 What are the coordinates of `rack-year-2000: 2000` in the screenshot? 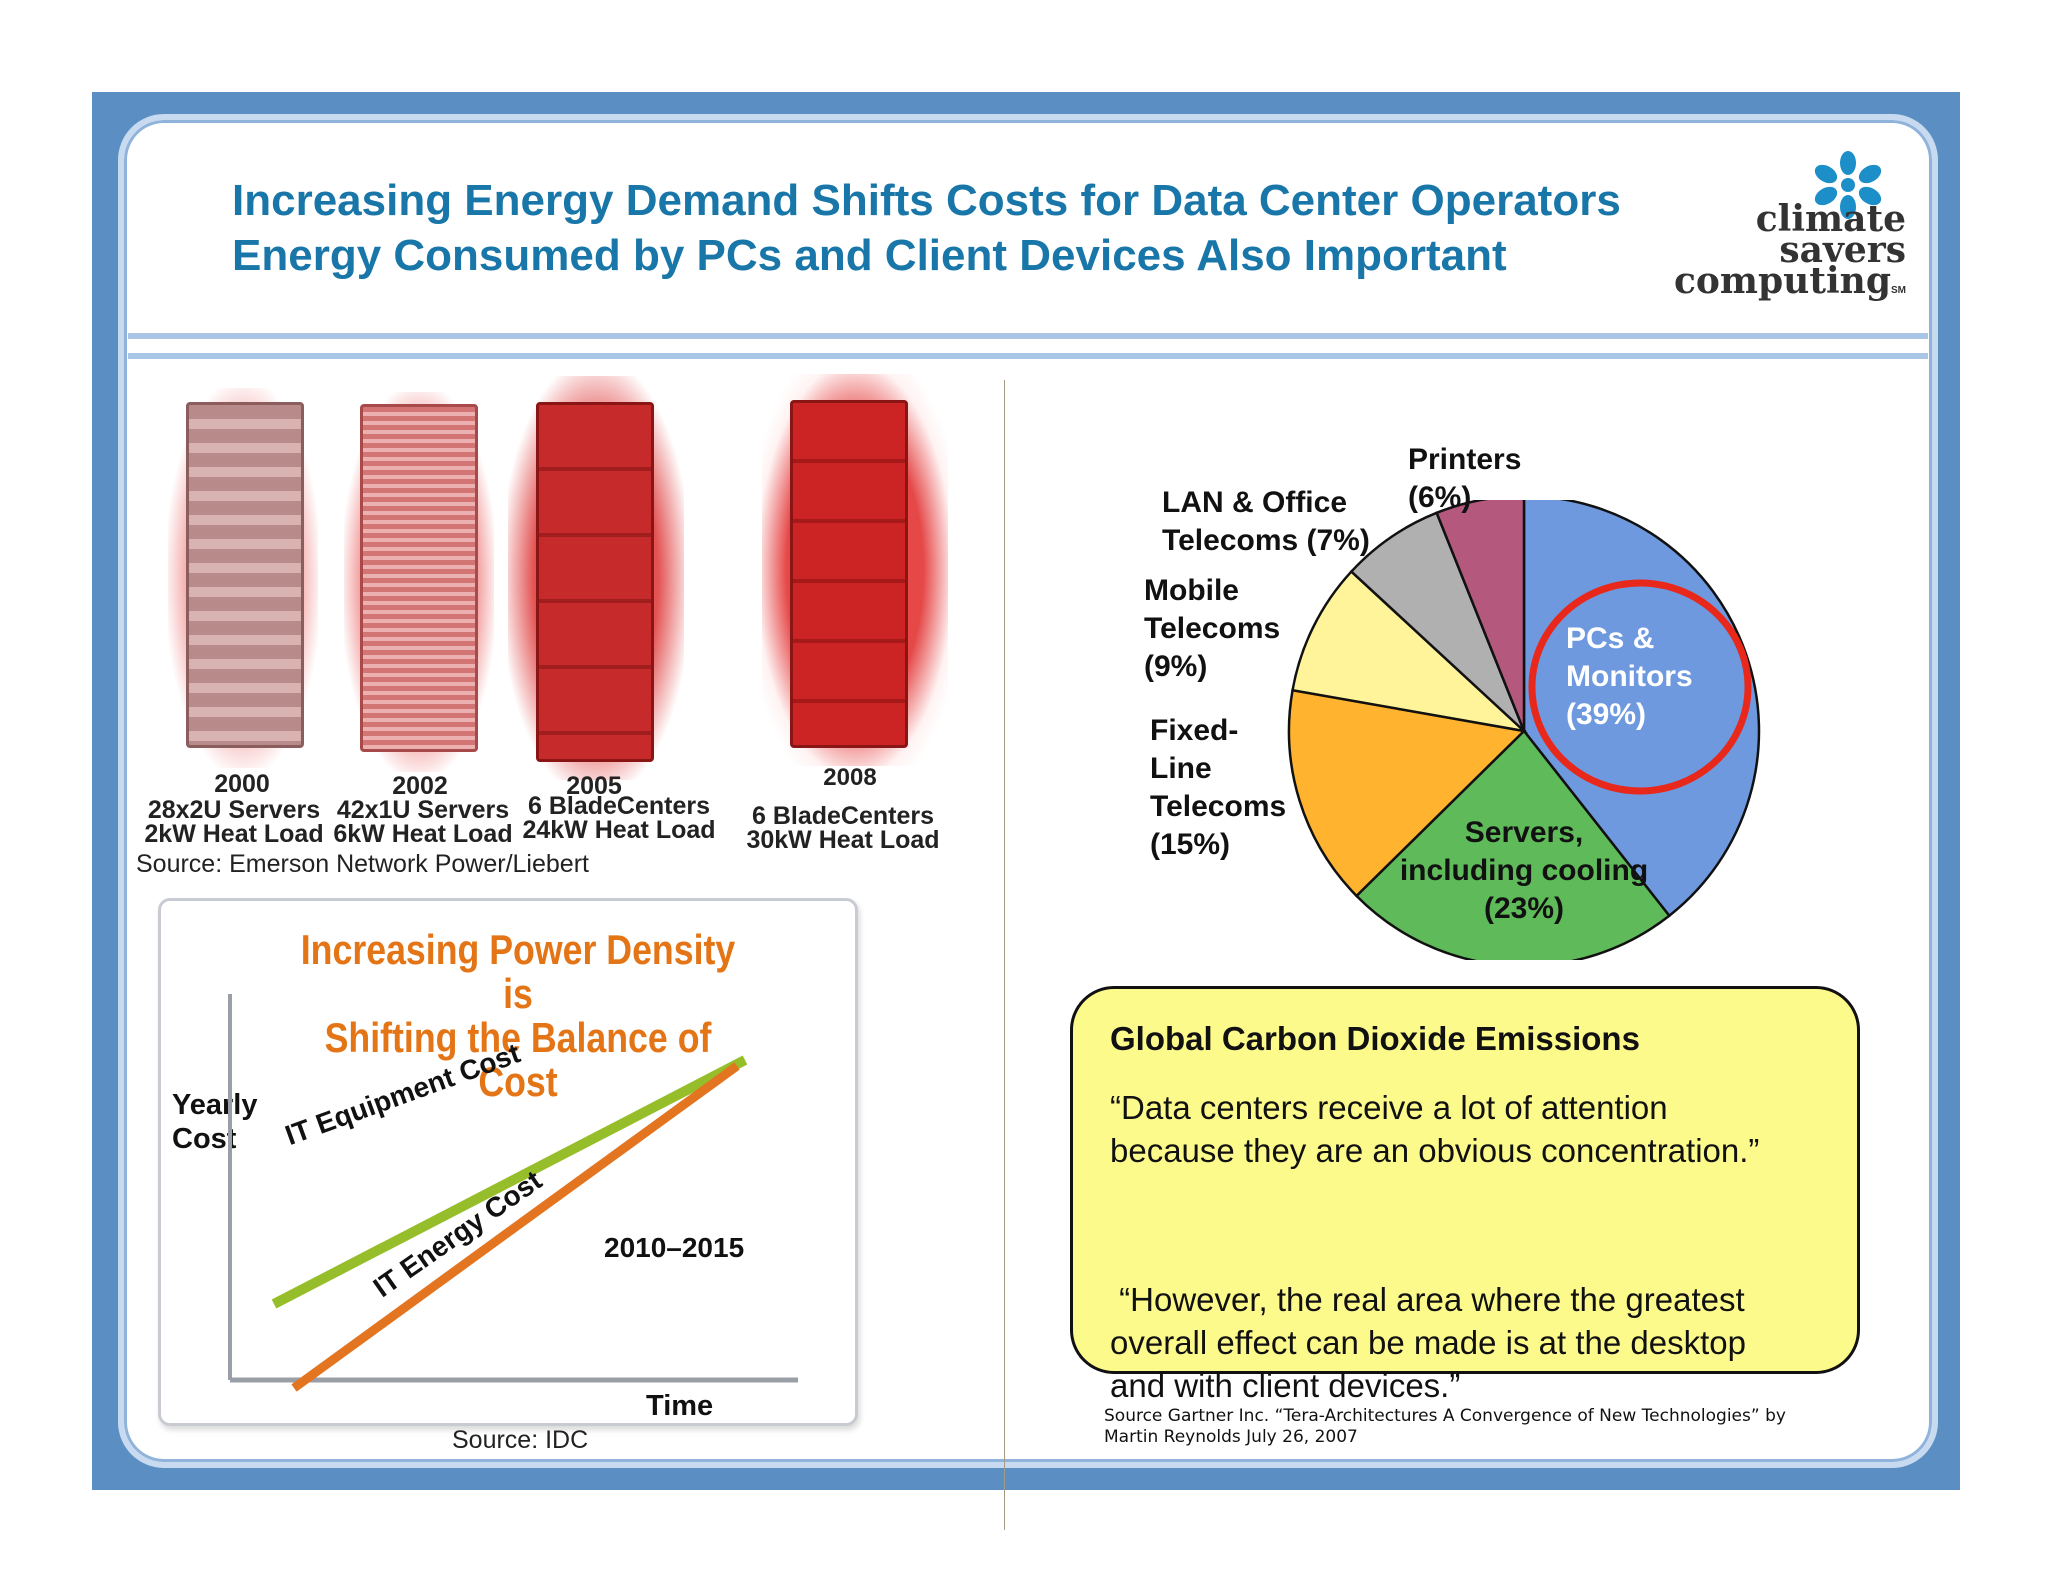 It's located at (242, 784).